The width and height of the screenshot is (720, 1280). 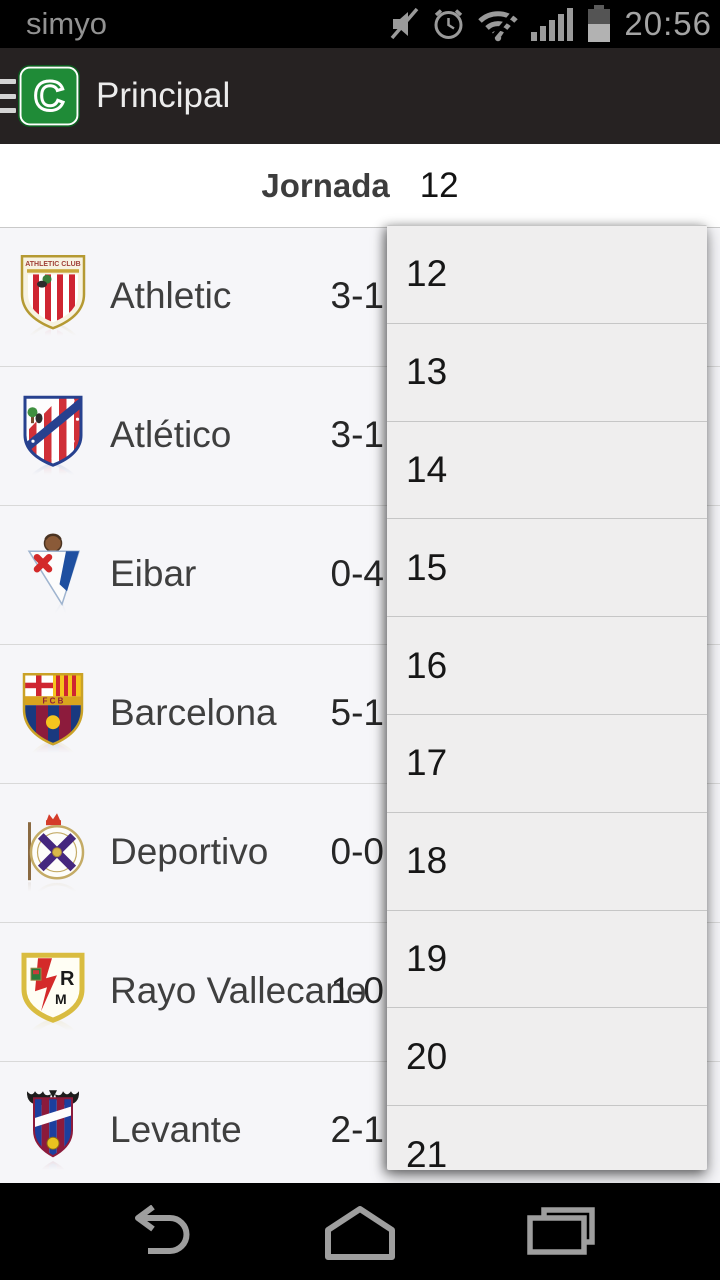 I want to click on home-team-name: Eibar, so click(x=153, y=574).